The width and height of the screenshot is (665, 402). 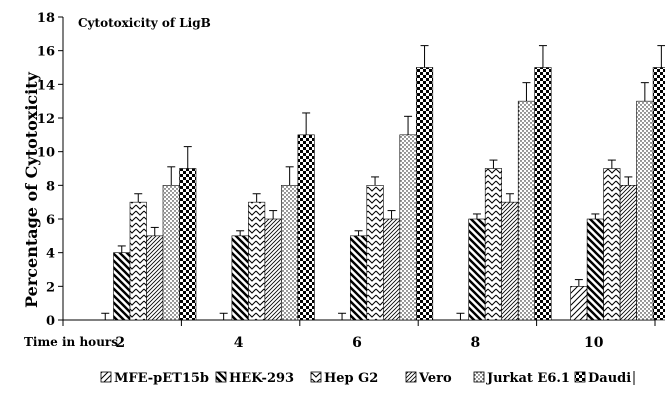 What do you see at coordinates (144, 23) in the screenshot?
I see `chart-title: Cytotoxicity of LigB` at bounding box center [144, 23].